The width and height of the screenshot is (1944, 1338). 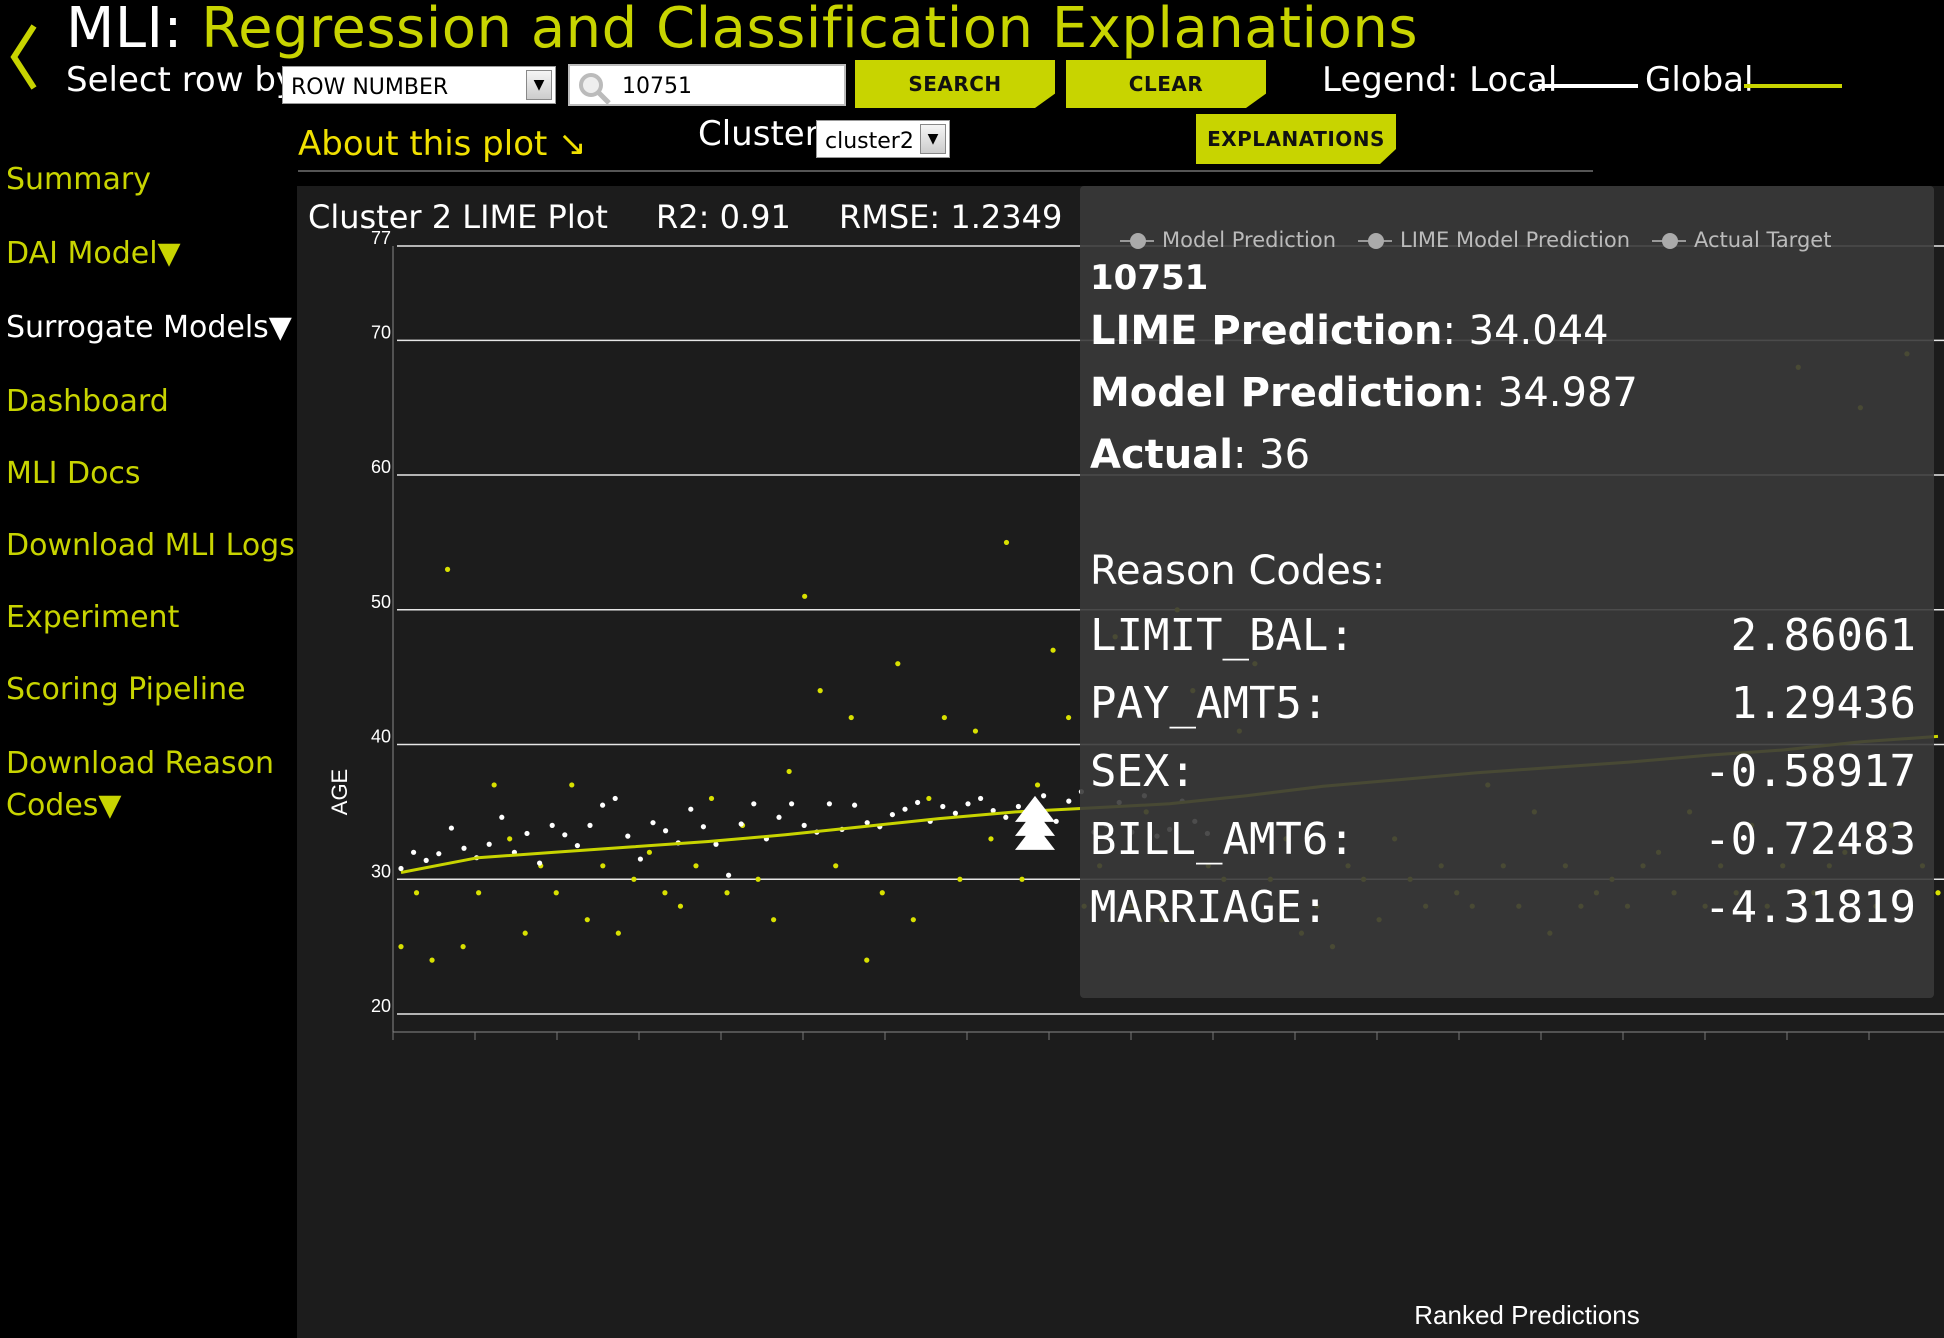 I want to click on explanations-button: EXPLANATIONS, so click(x=1296, y=139).